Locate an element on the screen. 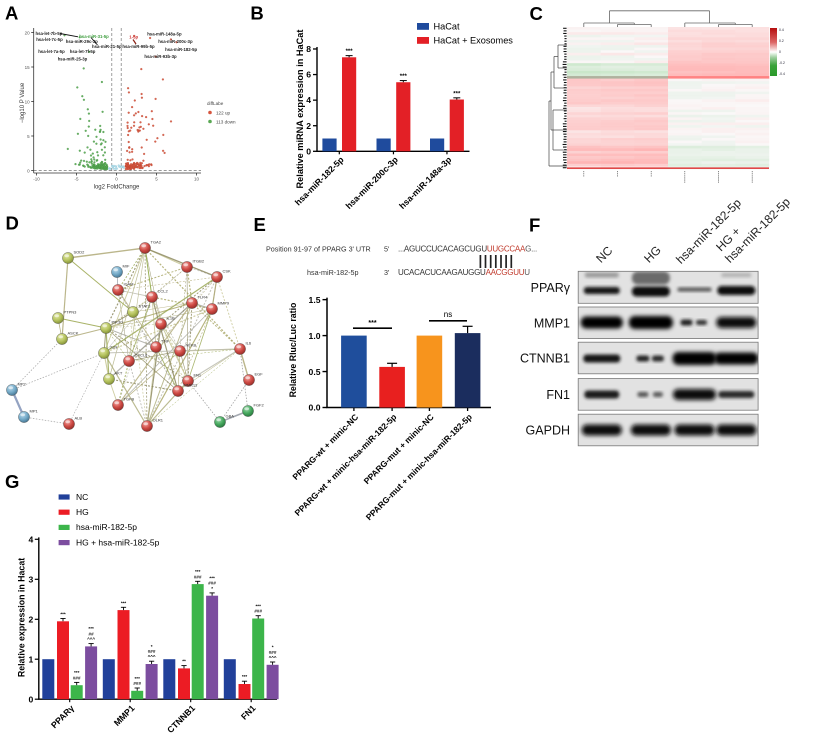 This screenshot has height=740, width=817. svg-text: HG is located at coordinates (652, 254).